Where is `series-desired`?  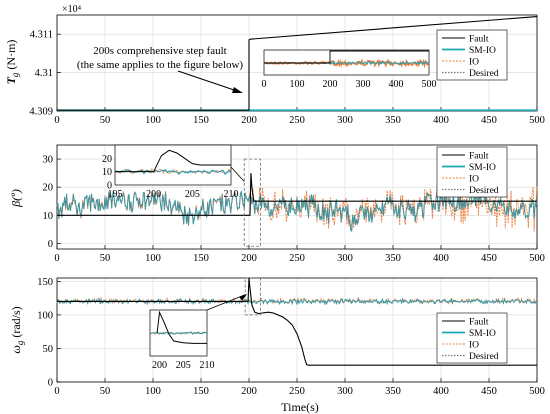
series-desired is located at coordinates (297, 301).